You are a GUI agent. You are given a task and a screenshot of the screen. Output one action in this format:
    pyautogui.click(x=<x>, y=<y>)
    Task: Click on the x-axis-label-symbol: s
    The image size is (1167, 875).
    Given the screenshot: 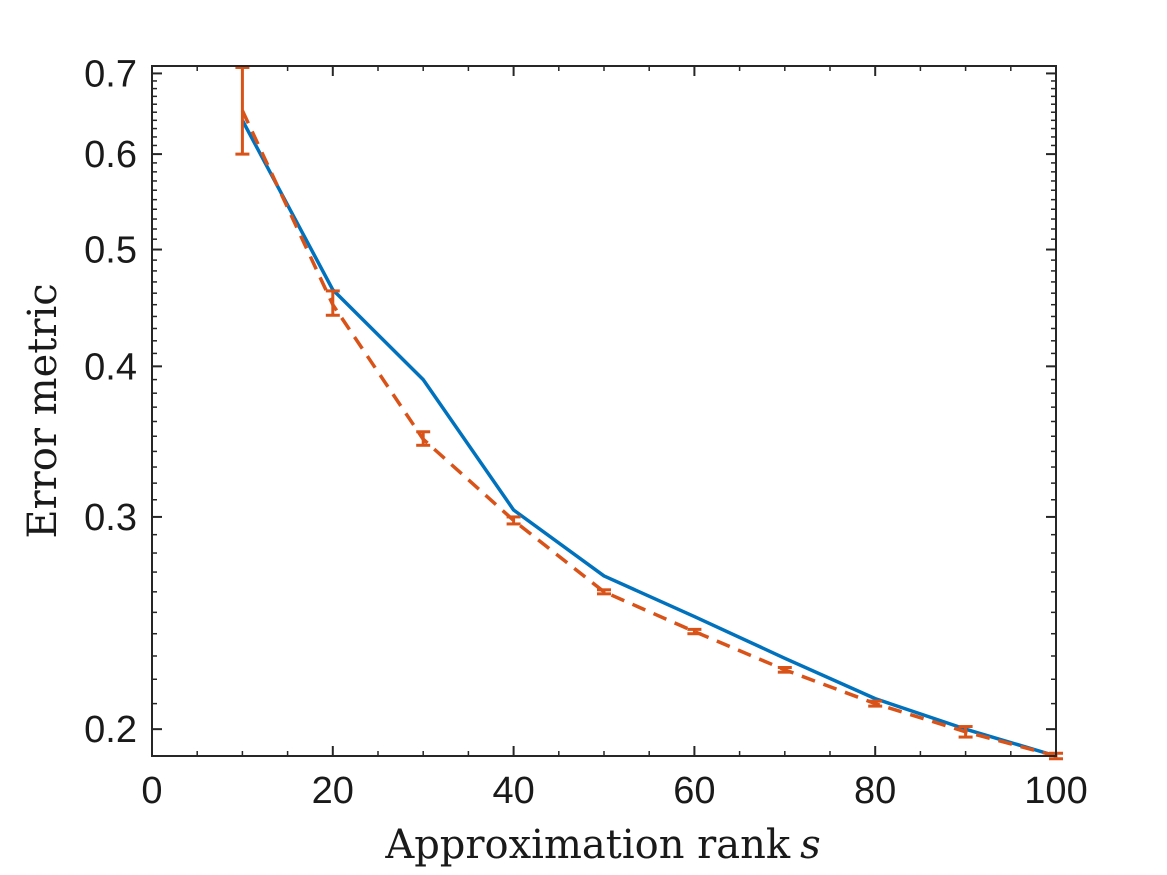 What is the action you would take?
    pyautogui.click(x=810, y=845)
    